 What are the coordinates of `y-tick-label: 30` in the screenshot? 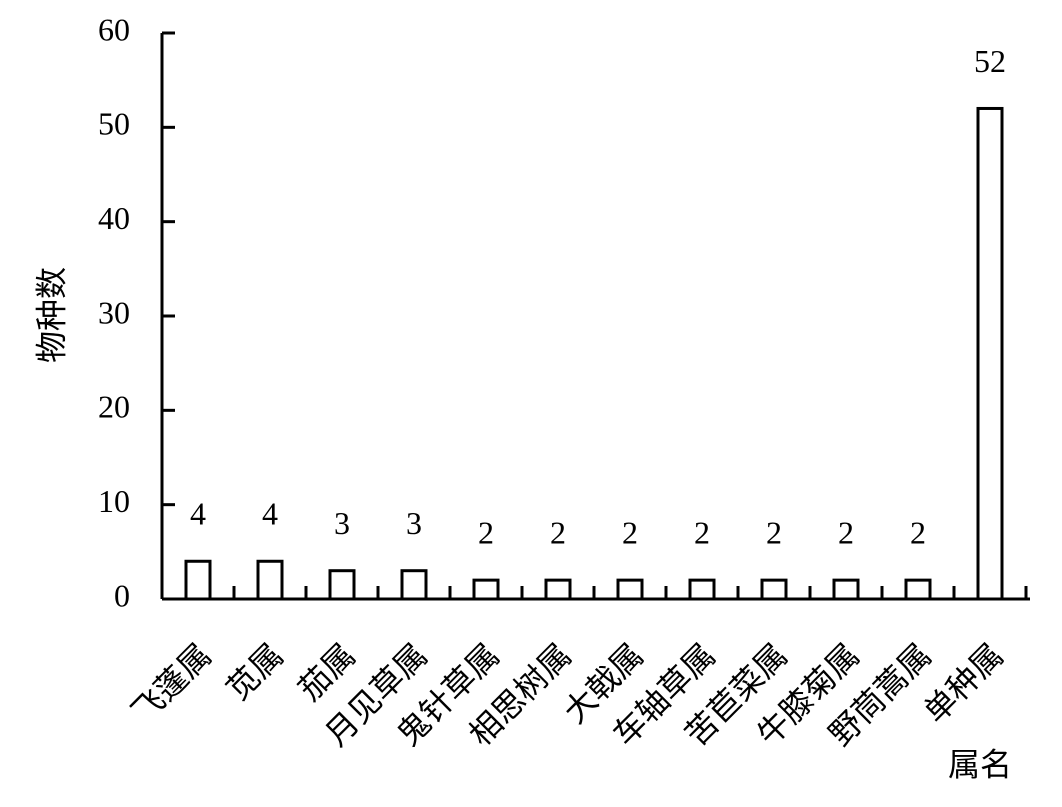 It's located at (114, 312).